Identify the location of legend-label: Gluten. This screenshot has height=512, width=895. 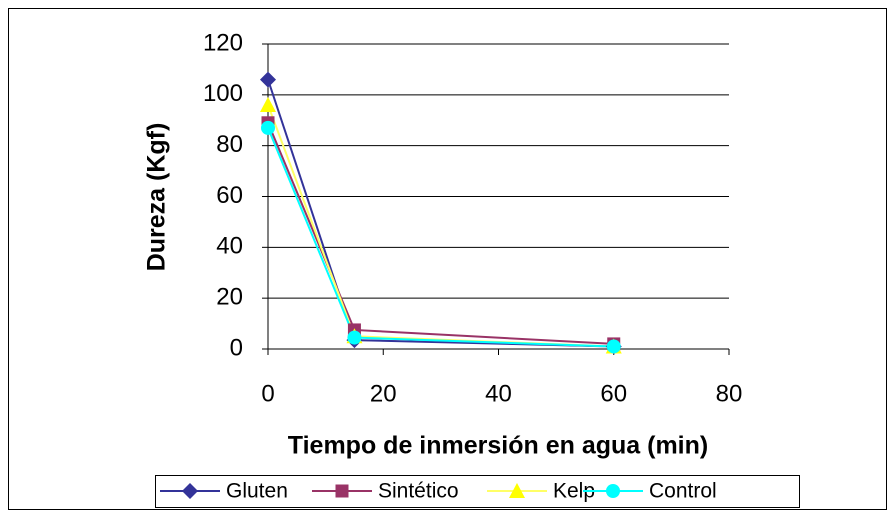
(257, 491).